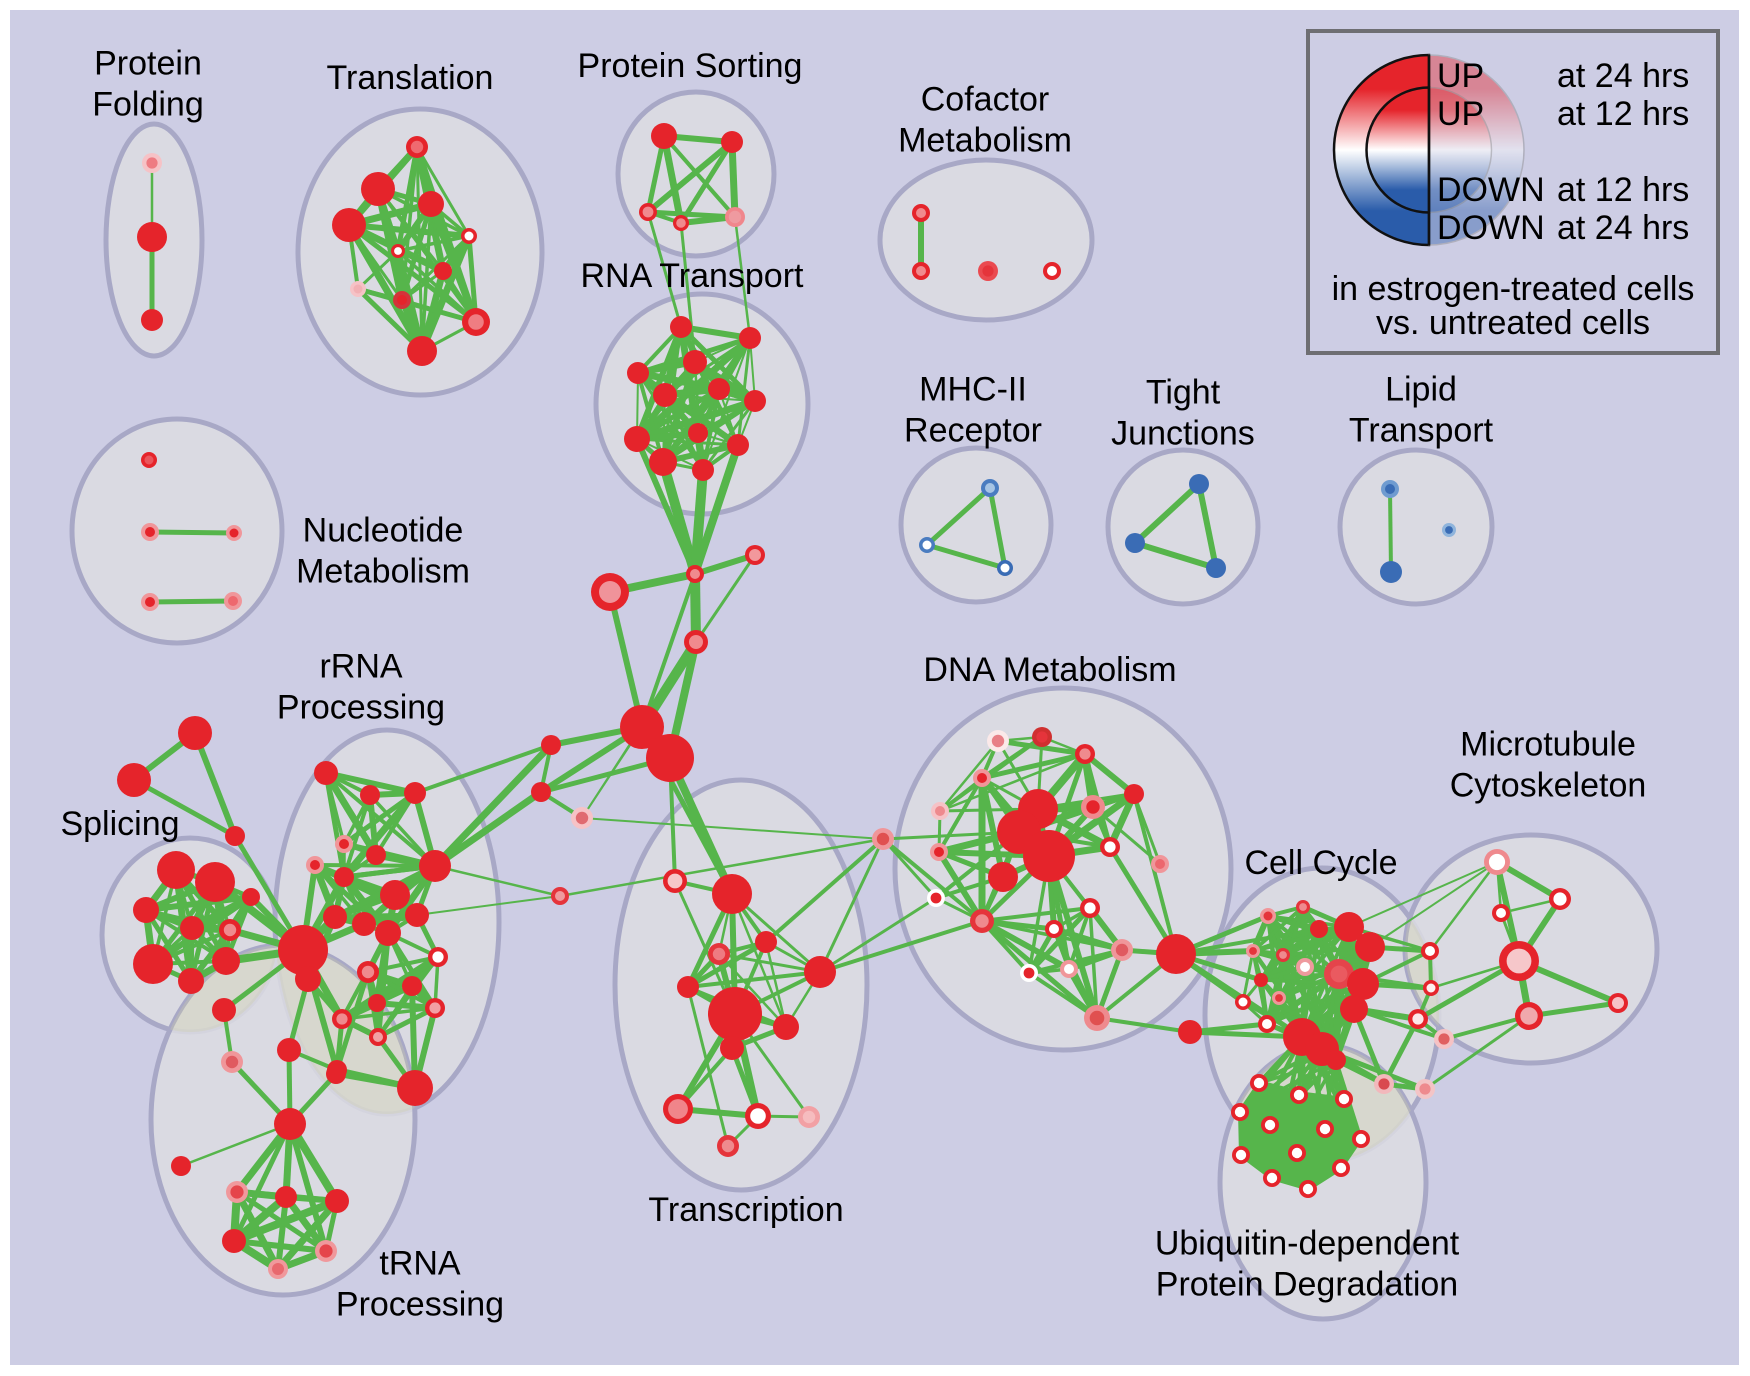  Describe the element at coordinates (973, 431) in the screenshot. I see `svg-text: Receptor` at that location.